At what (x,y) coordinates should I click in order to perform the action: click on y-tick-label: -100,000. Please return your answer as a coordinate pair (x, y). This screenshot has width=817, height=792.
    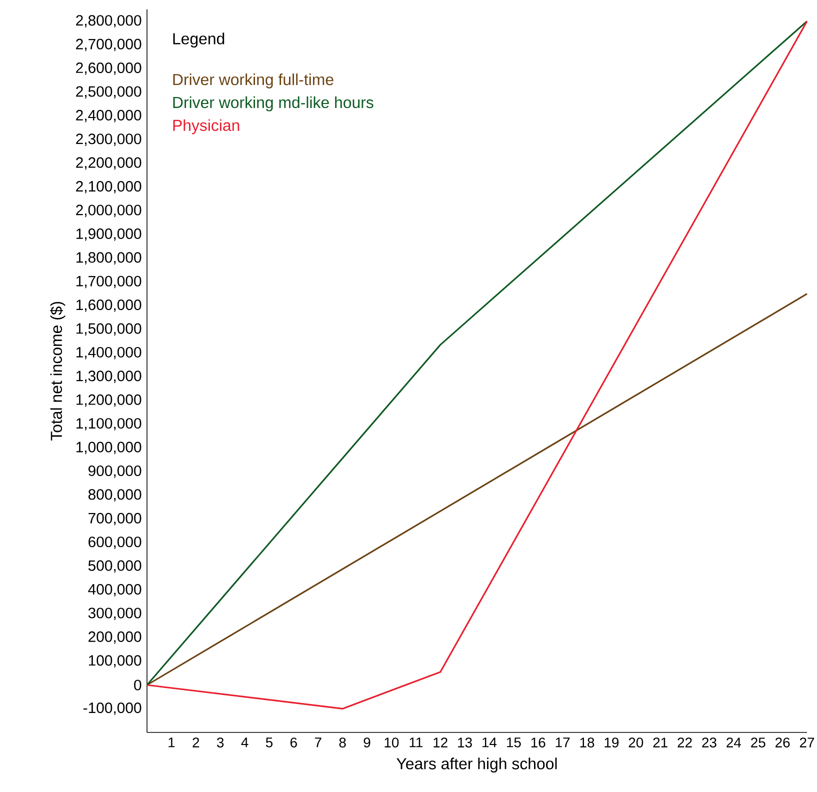
    Looking at the image, I should click on (112, 708).